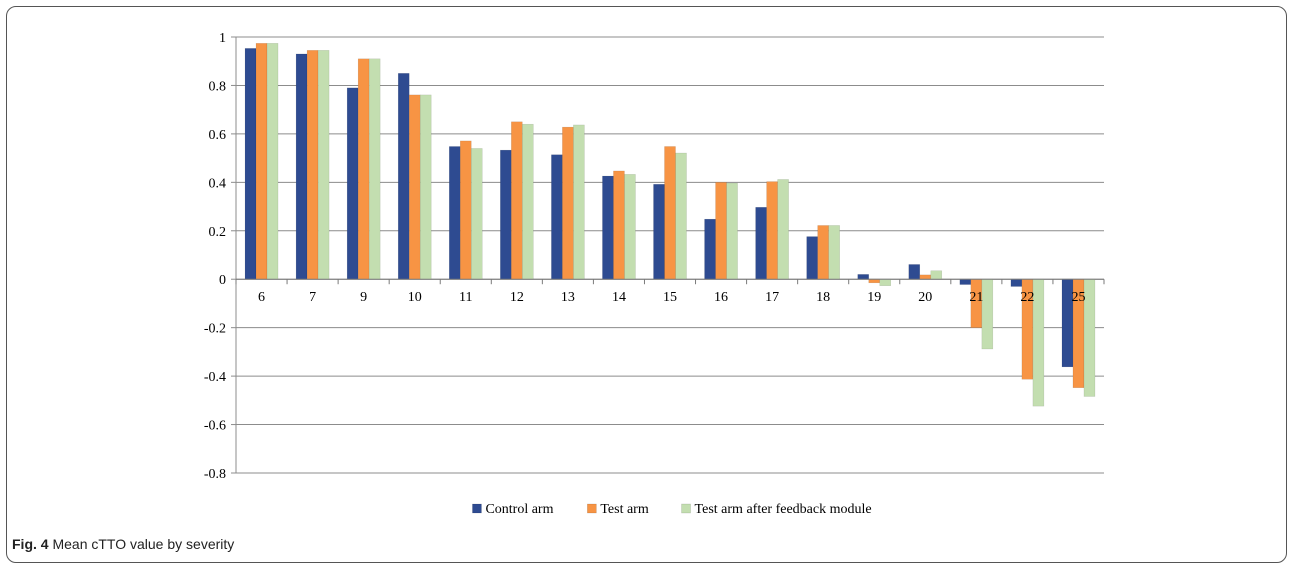 This screenshot has height=571, width=1295. Describe the element at coordinates (1027, 297) in the screenshot. I see `x-tick-label: 22` at that location.